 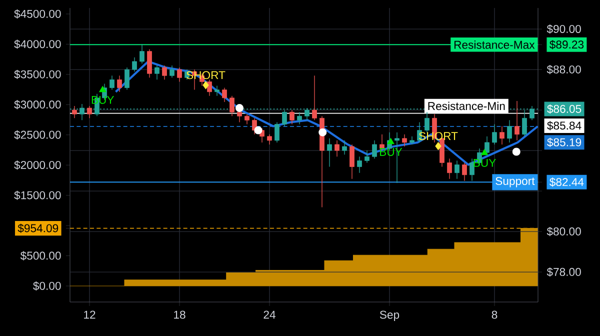 What do you see at coordinates (37, 135) in the screenshot?
I see `y-tick-label: $2500.00` at bounding box center [37, 135].